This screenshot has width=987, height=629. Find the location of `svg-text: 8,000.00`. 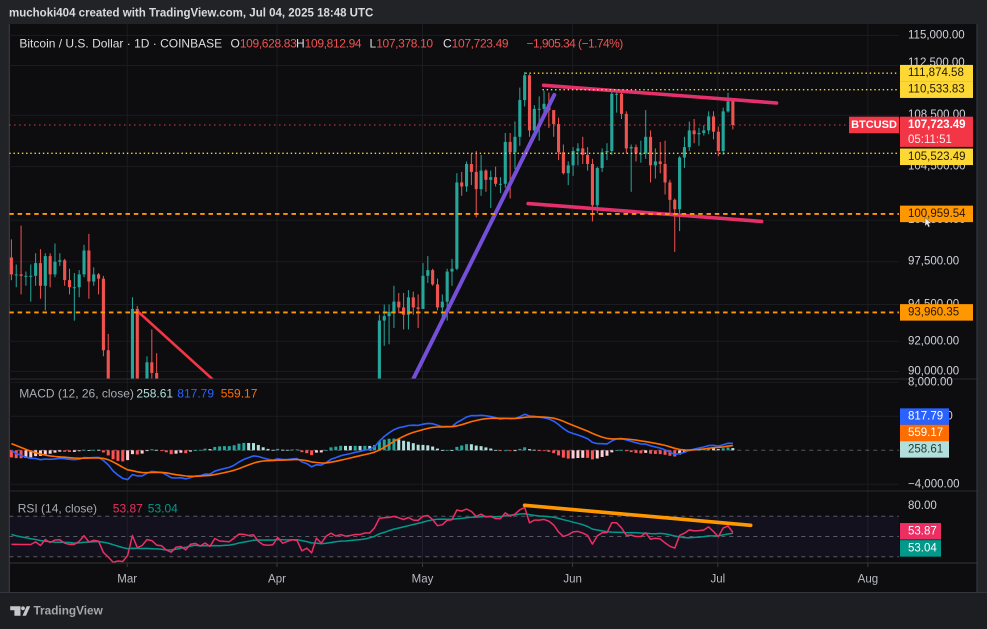

svg-text: 8,000.00 is located at coordinates (930, 382).